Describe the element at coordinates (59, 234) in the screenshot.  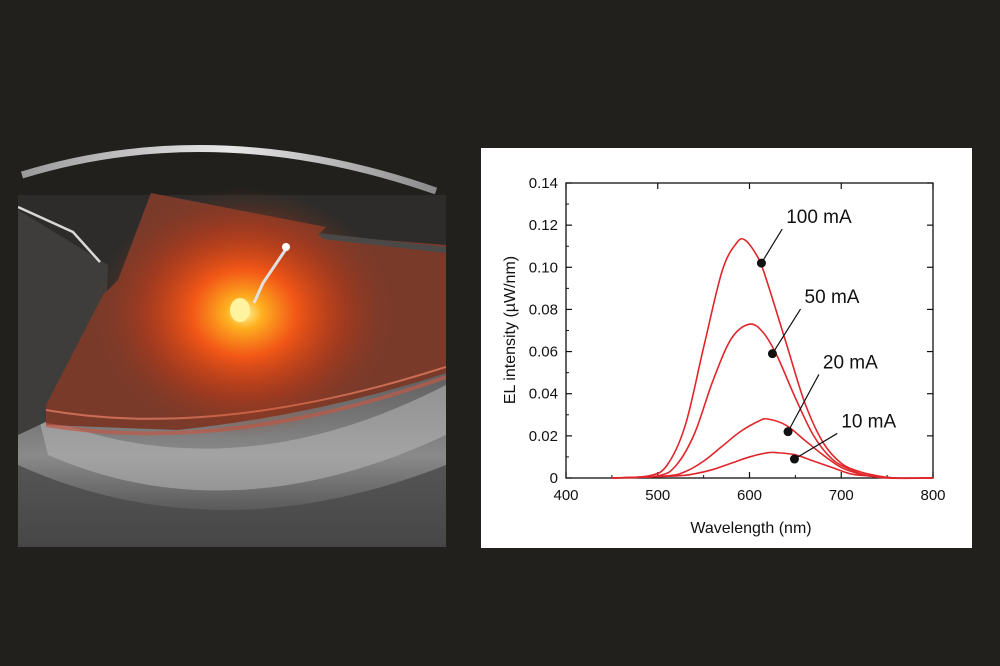
I see `left-probe-wire` at that location.